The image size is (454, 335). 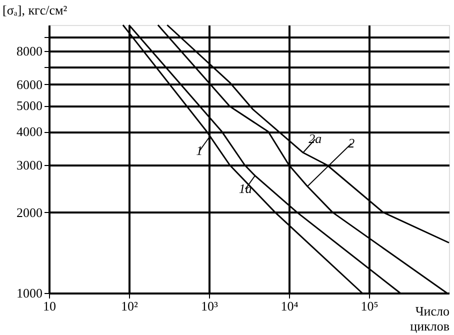 What do you see at coordinates (352, 142) in the screenshot?
I see `annotation: 2` at bounding box center [352, 142].